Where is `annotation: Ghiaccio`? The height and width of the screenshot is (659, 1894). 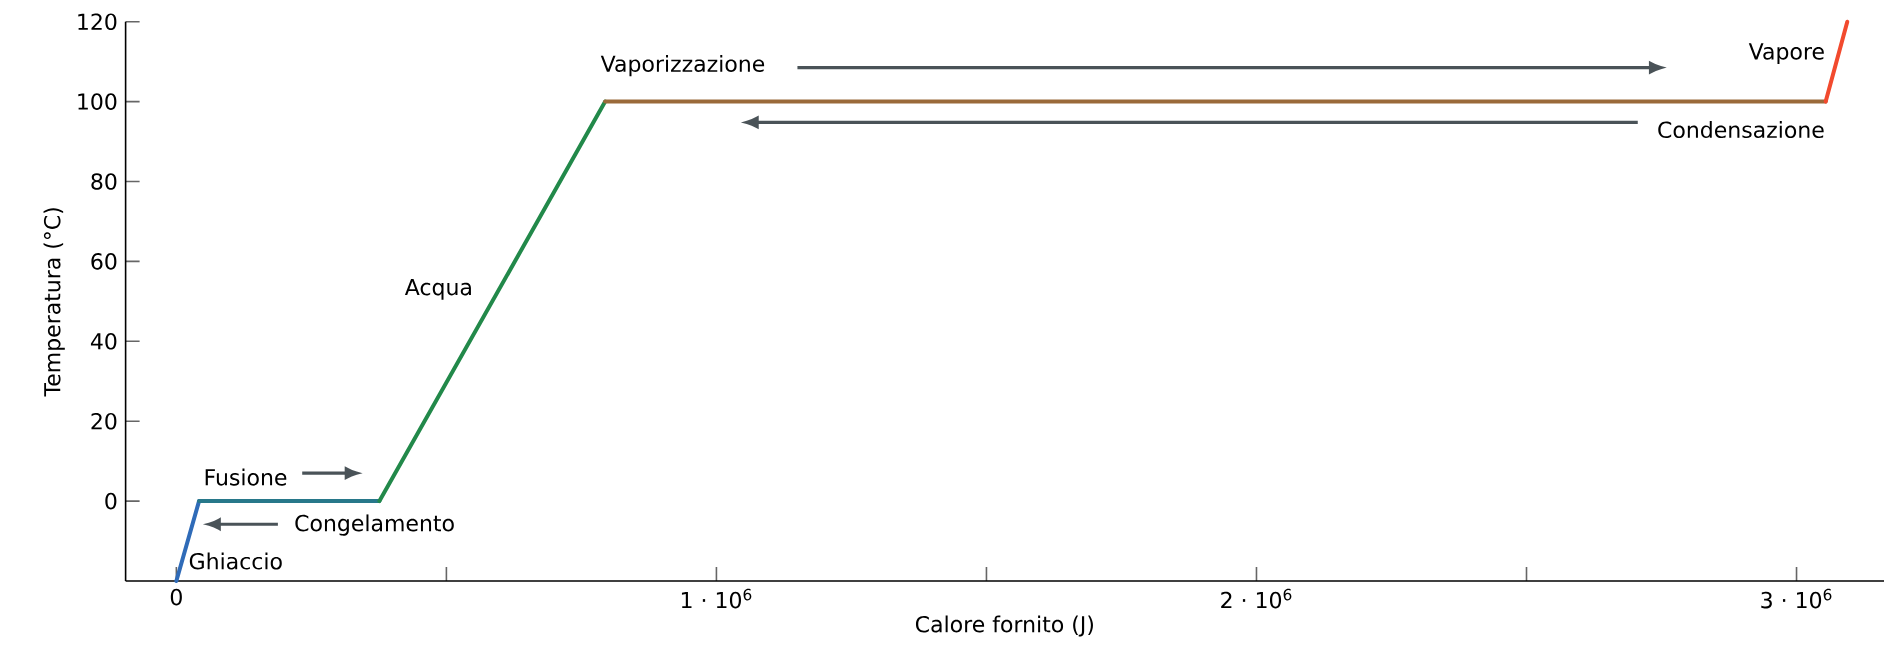 annotation: Ghiaccio is located at coordinates (235, 561).